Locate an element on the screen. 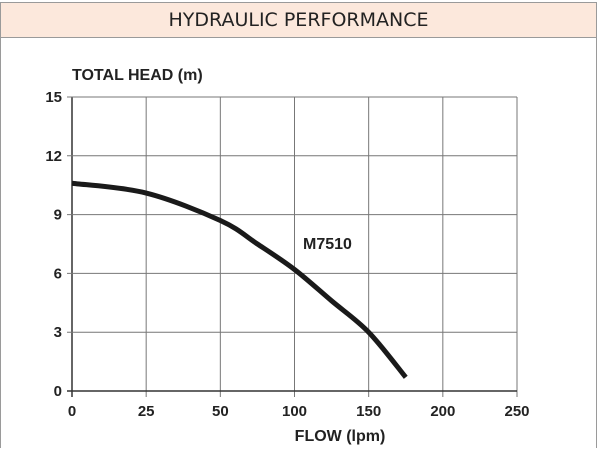  section-header: HYDRAULIC PERFORMANCE is located at coordinates (298, 20).